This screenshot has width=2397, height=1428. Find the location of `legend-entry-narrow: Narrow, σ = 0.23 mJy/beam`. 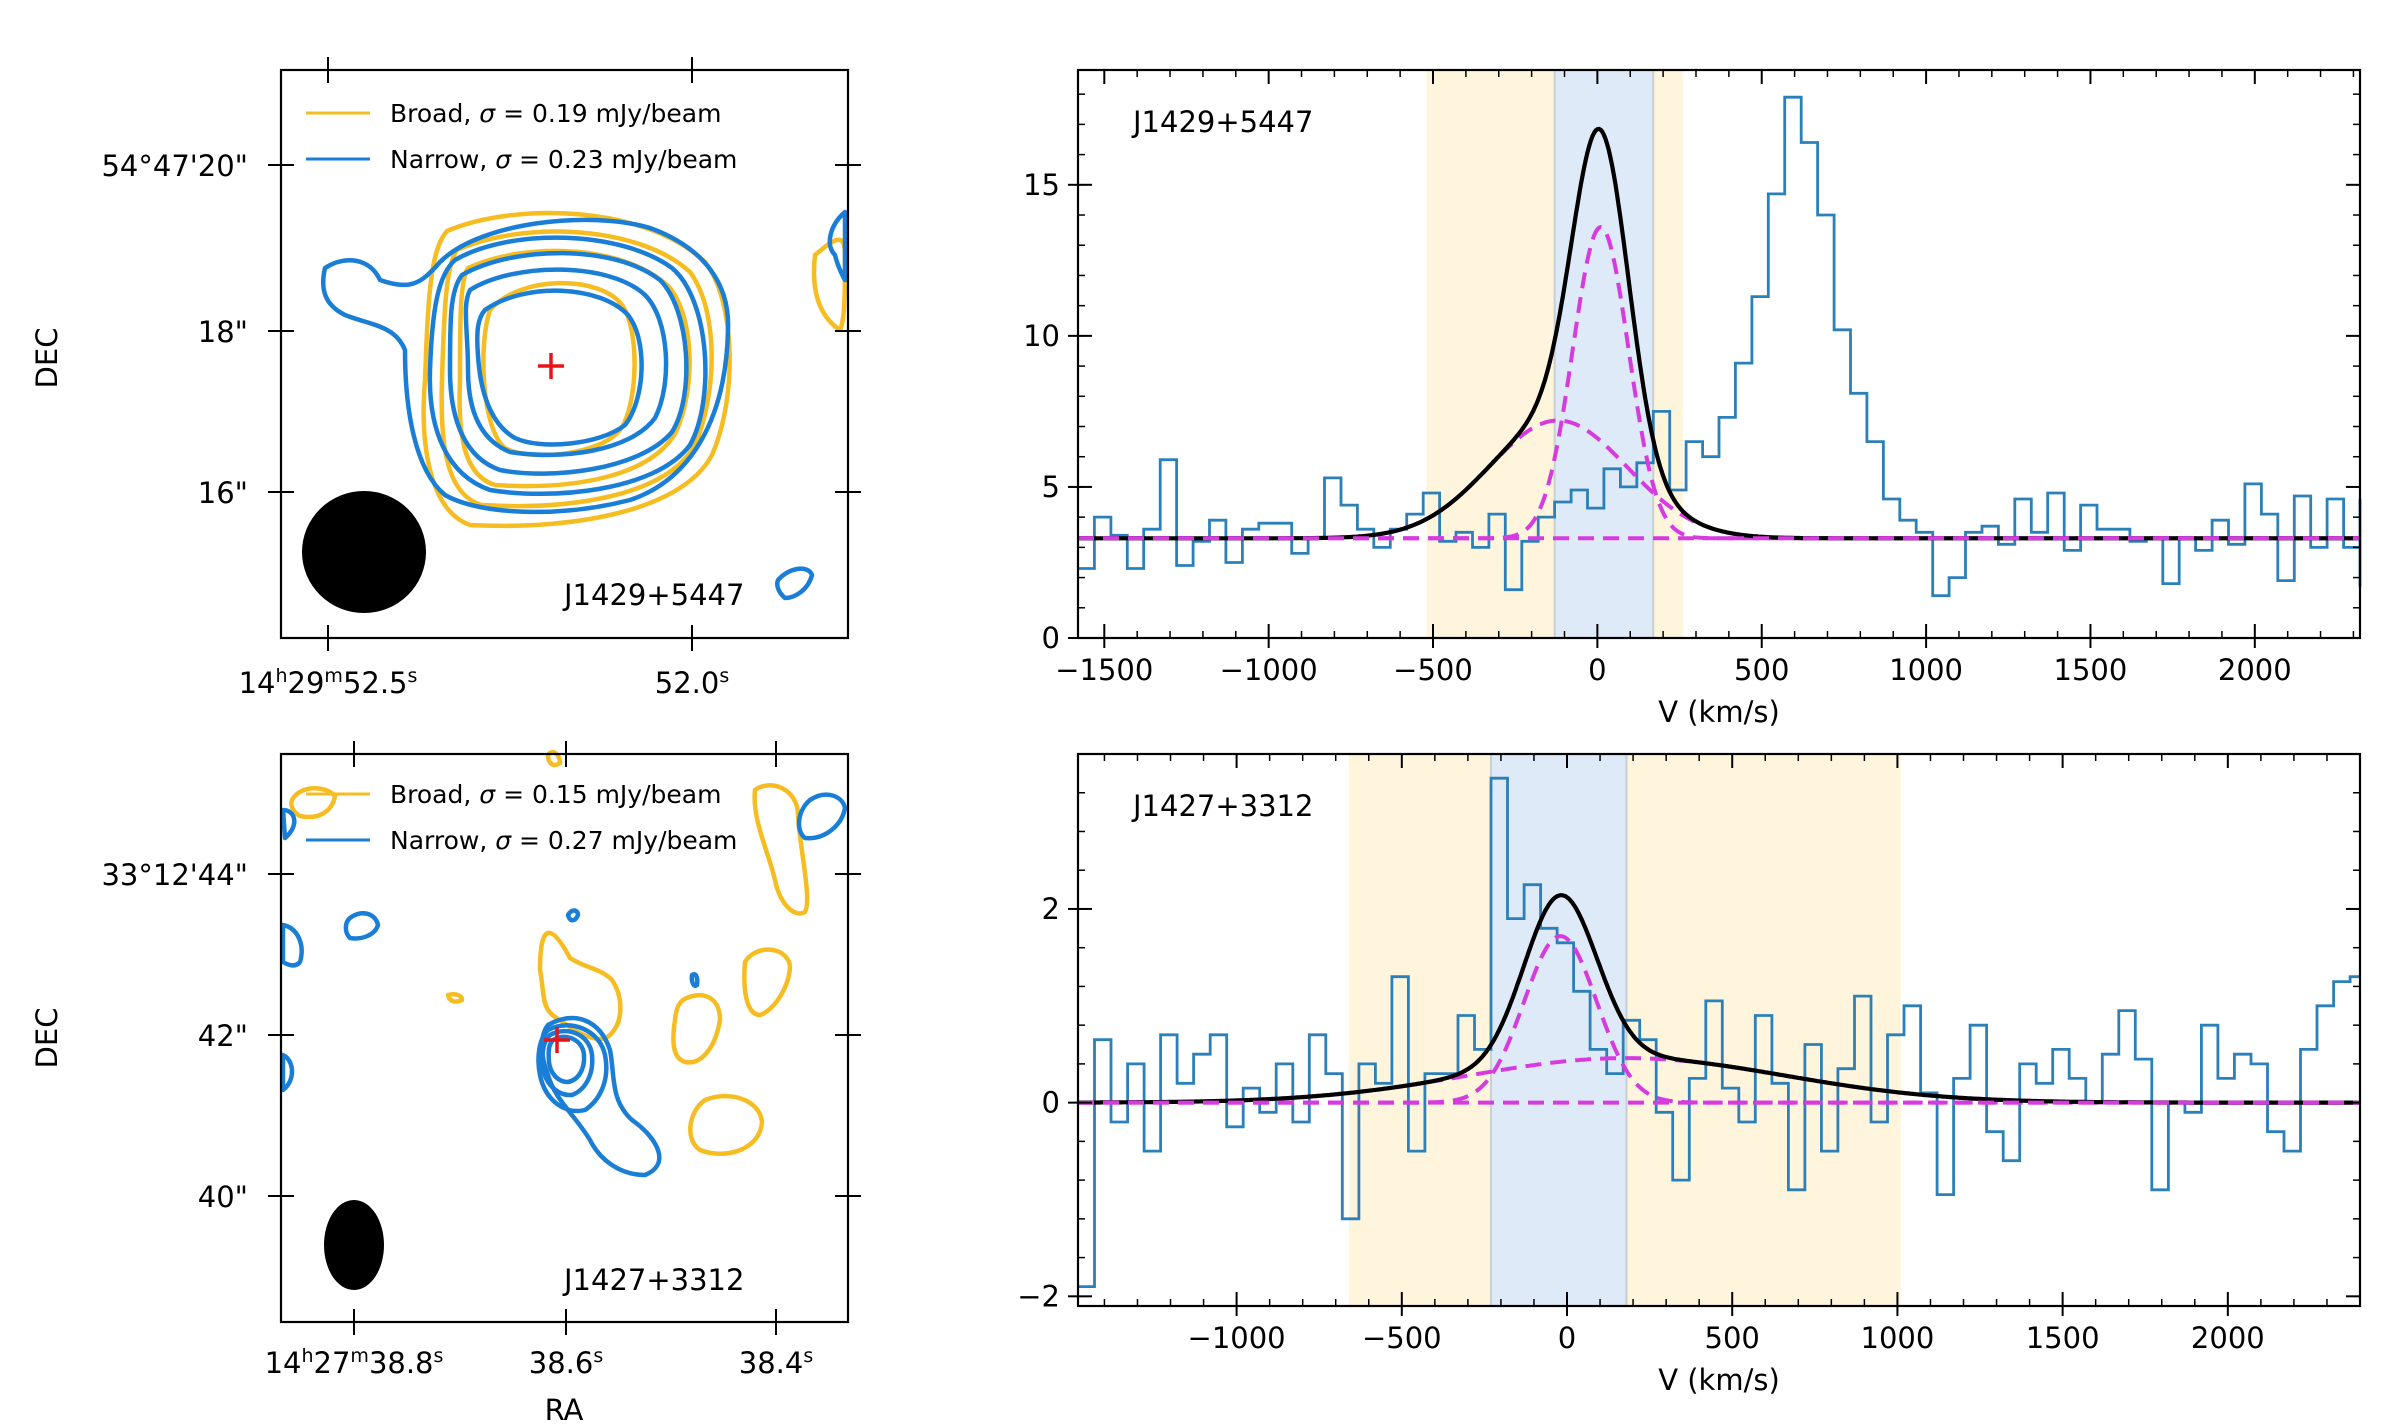

legend-entry-narrow: Narrow, σ = 0.23 mJy/beam is located at coordinates (563, 159).